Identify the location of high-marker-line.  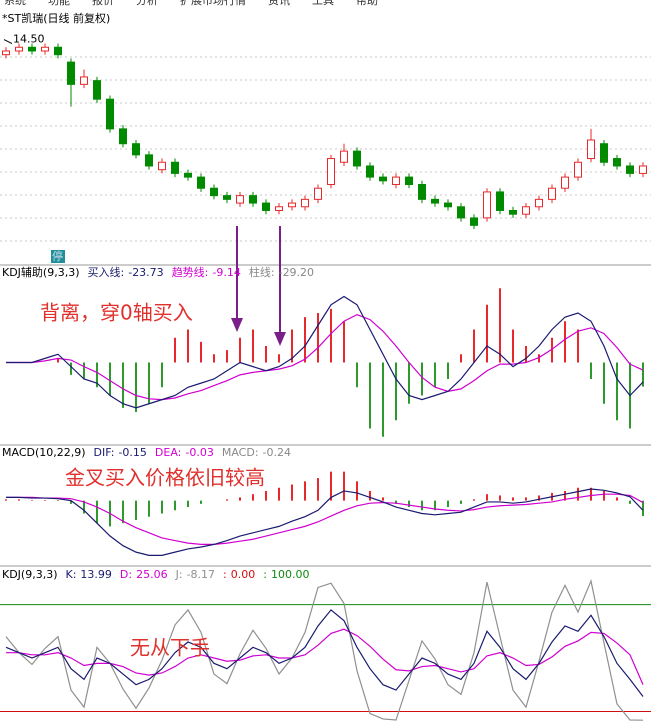
(8, 41).